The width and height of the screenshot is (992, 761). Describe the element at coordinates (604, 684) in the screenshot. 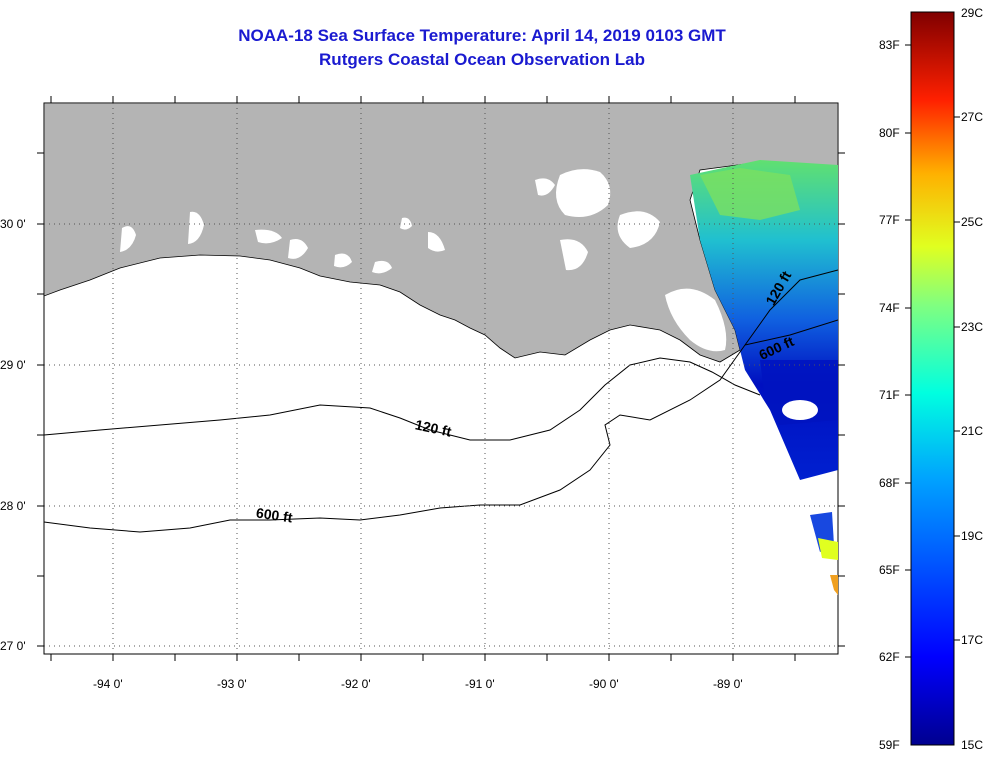

I see `lon-label: -90 0'` at that location.